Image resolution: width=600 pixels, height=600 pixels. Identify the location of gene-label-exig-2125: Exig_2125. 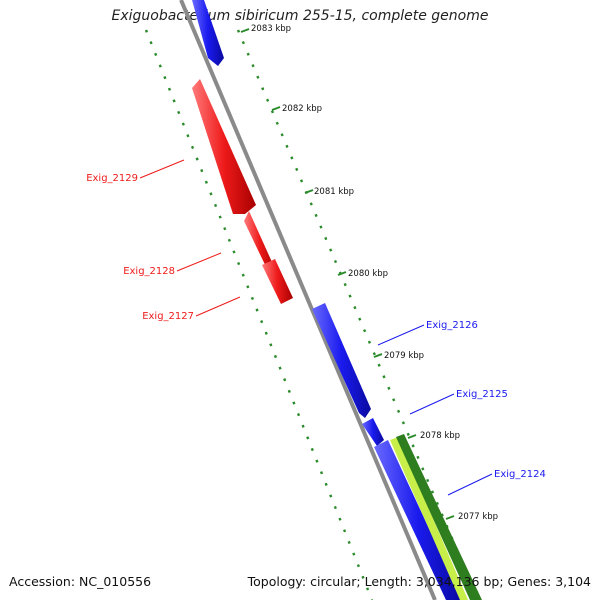
(482, 394).